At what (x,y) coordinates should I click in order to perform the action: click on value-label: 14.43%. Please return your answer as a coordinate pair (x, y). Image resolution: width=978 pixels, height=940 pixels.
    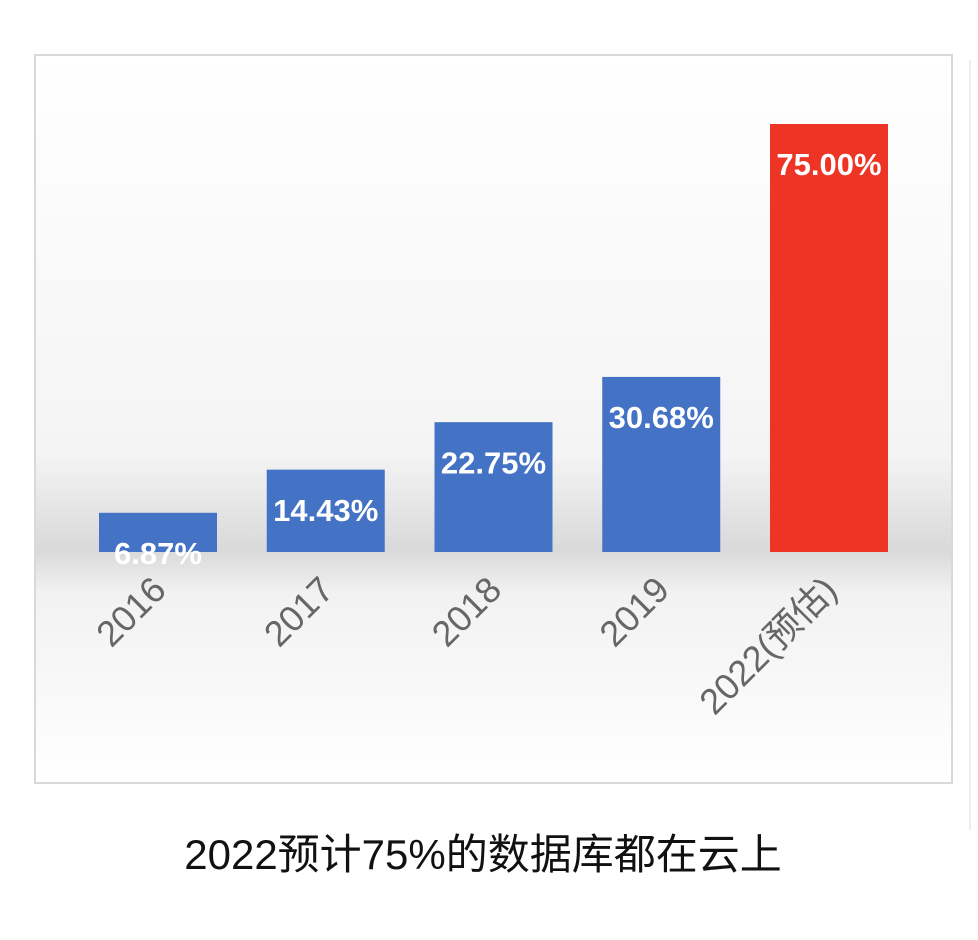
    Looking at the image, I should click on (325, 510).